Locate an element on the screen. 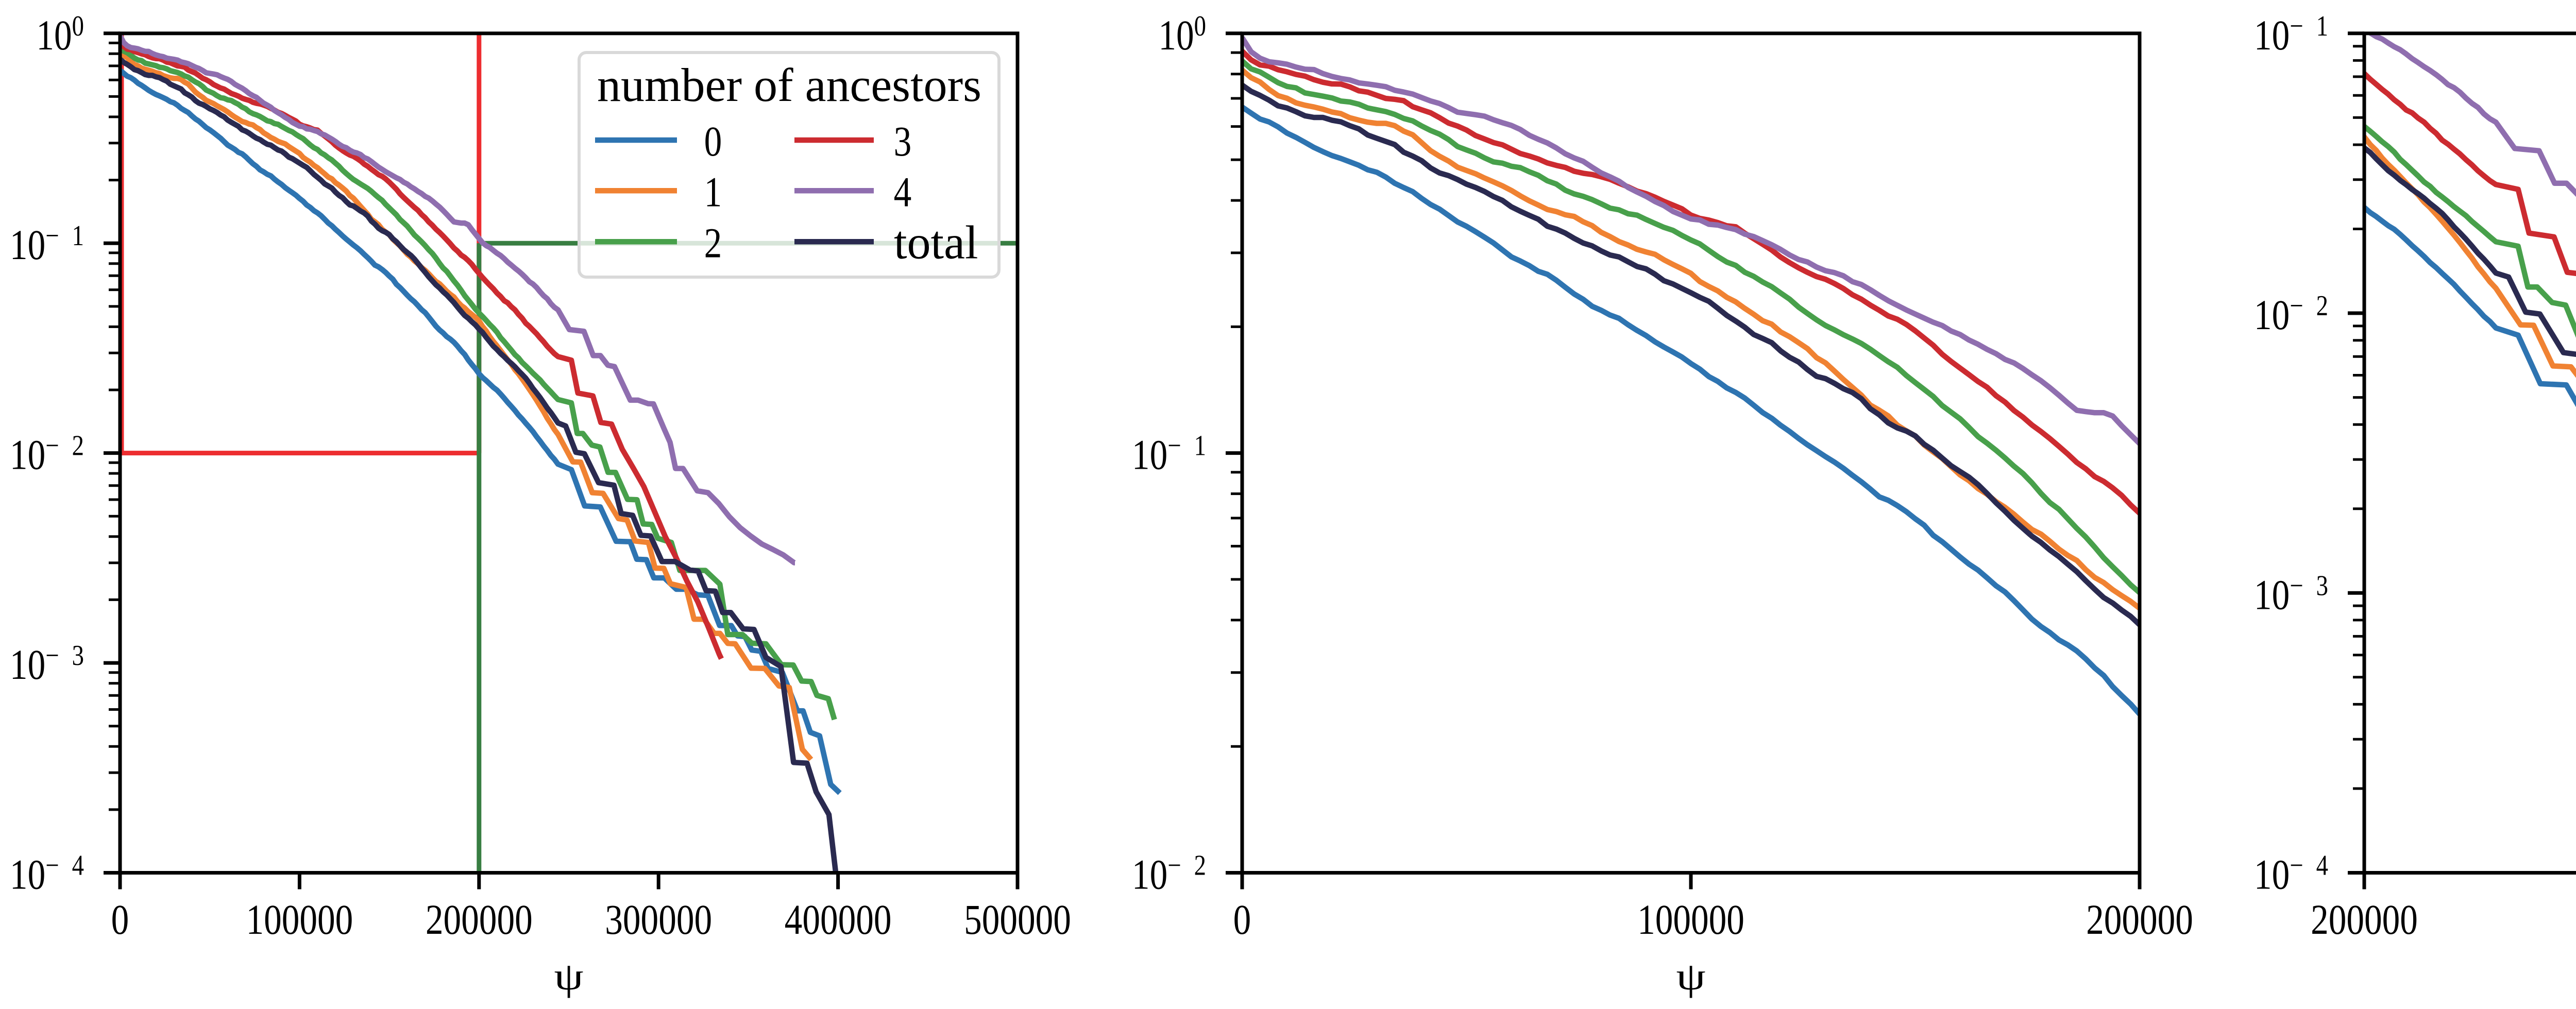 This screenshot has width=2576, height=1009. svg-text: 2 is located at coordinates (713, 242).